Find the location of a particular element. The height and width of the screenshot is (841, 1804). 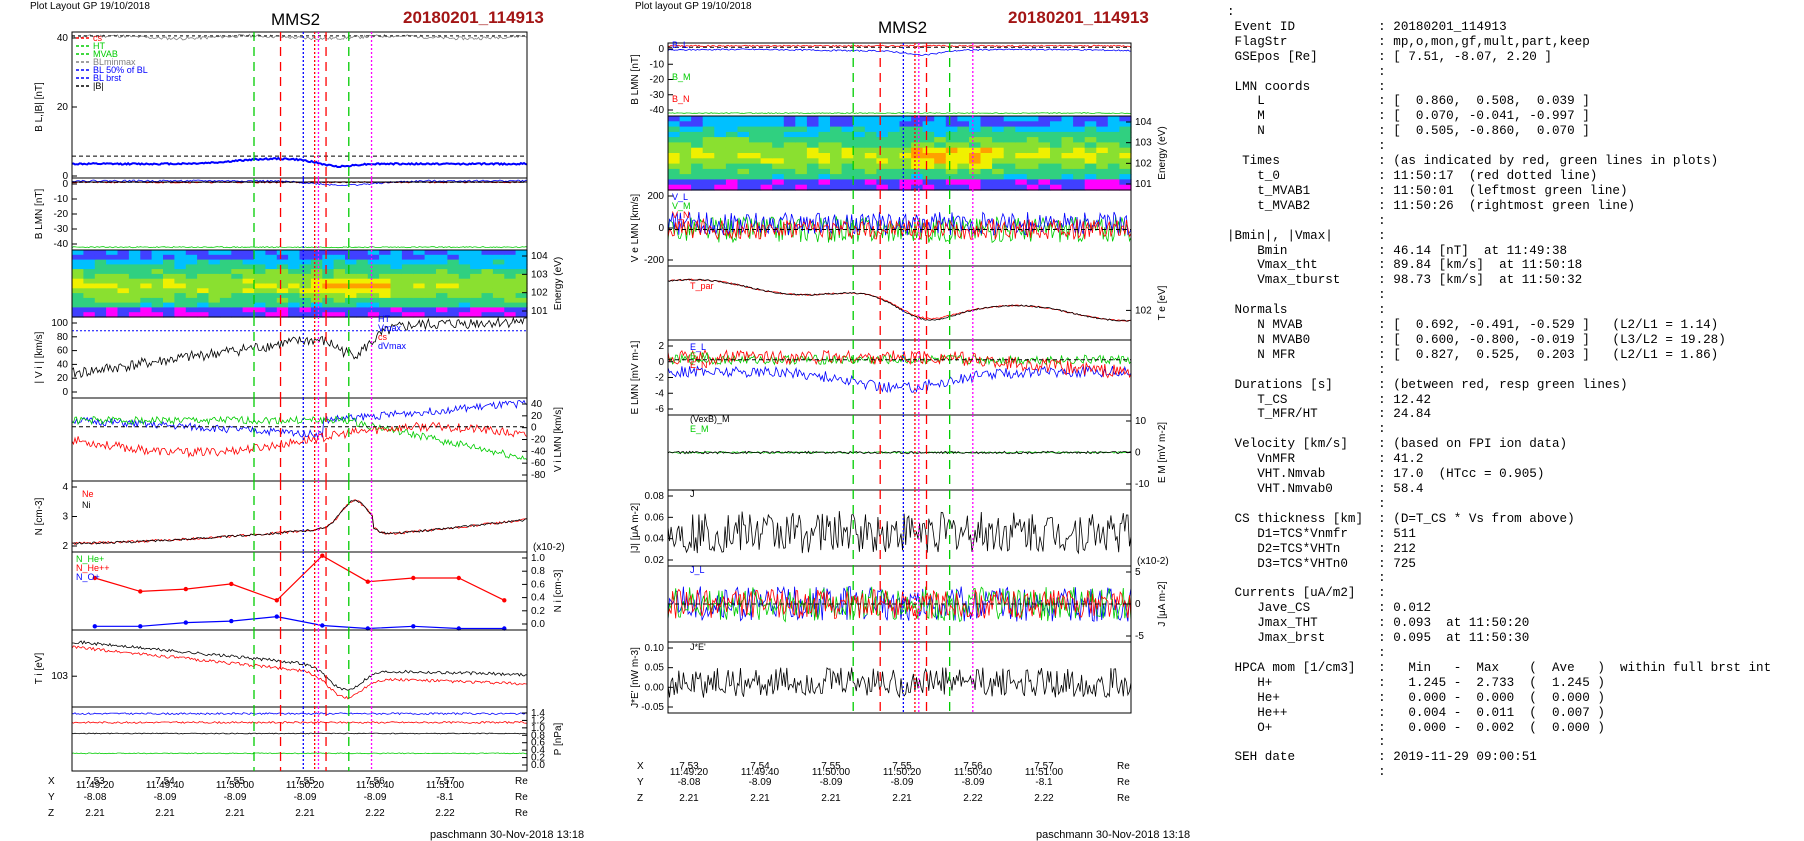

left-panel-4-tick-label: 40 is located at coordinates (63, 364).